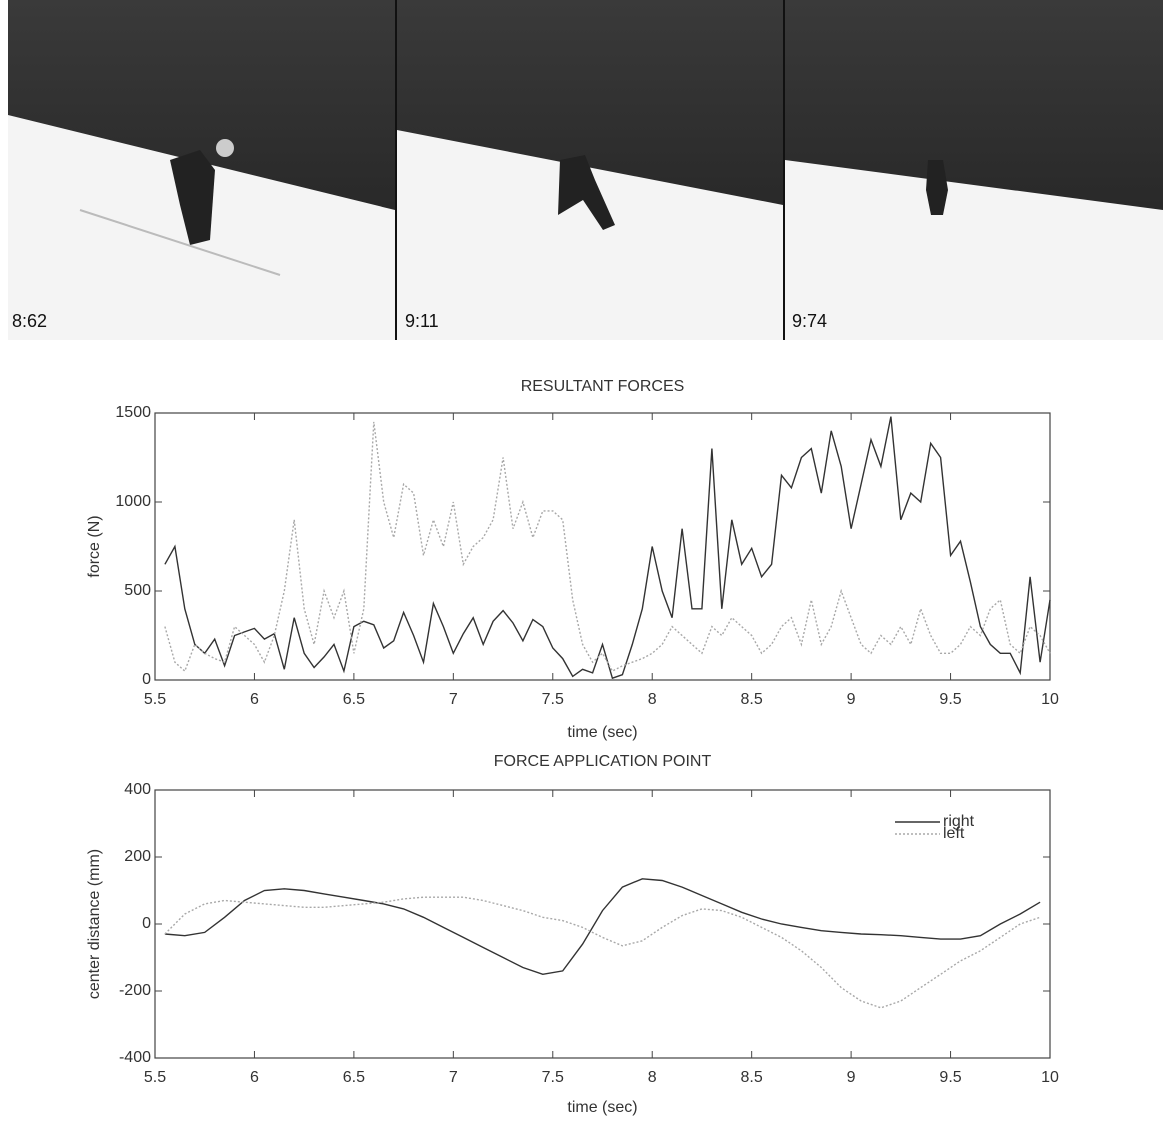  Describe the element at coordinates (135, 1057) in the screenshot. I see `y-tick-label: -400` at that location.